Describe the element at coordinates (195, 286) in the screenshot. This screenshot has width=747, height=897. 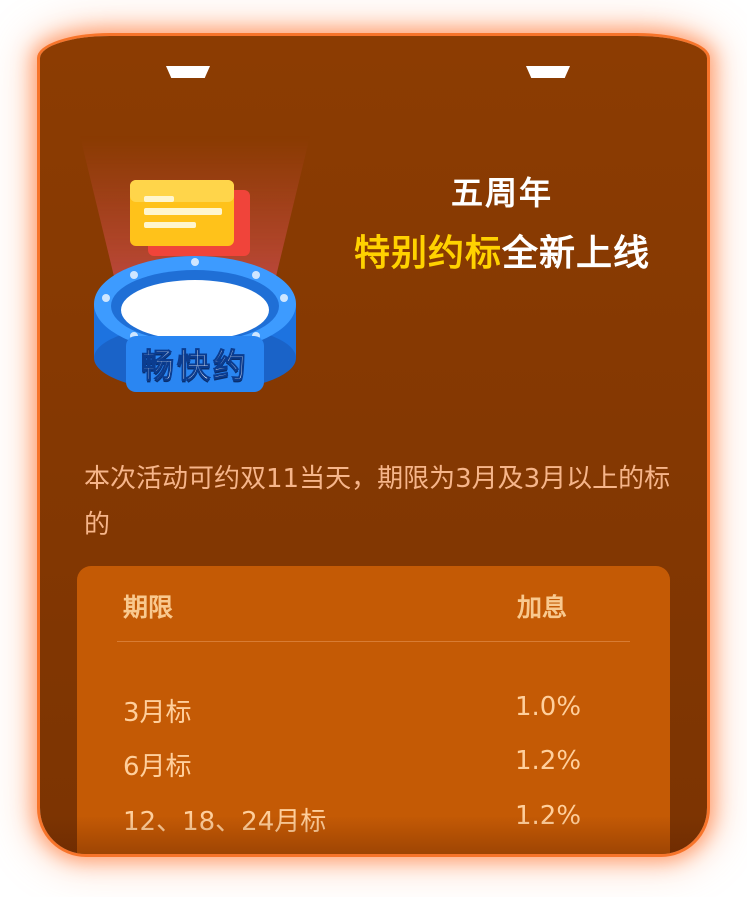
I see `ring-with-cards-icon` at that location.